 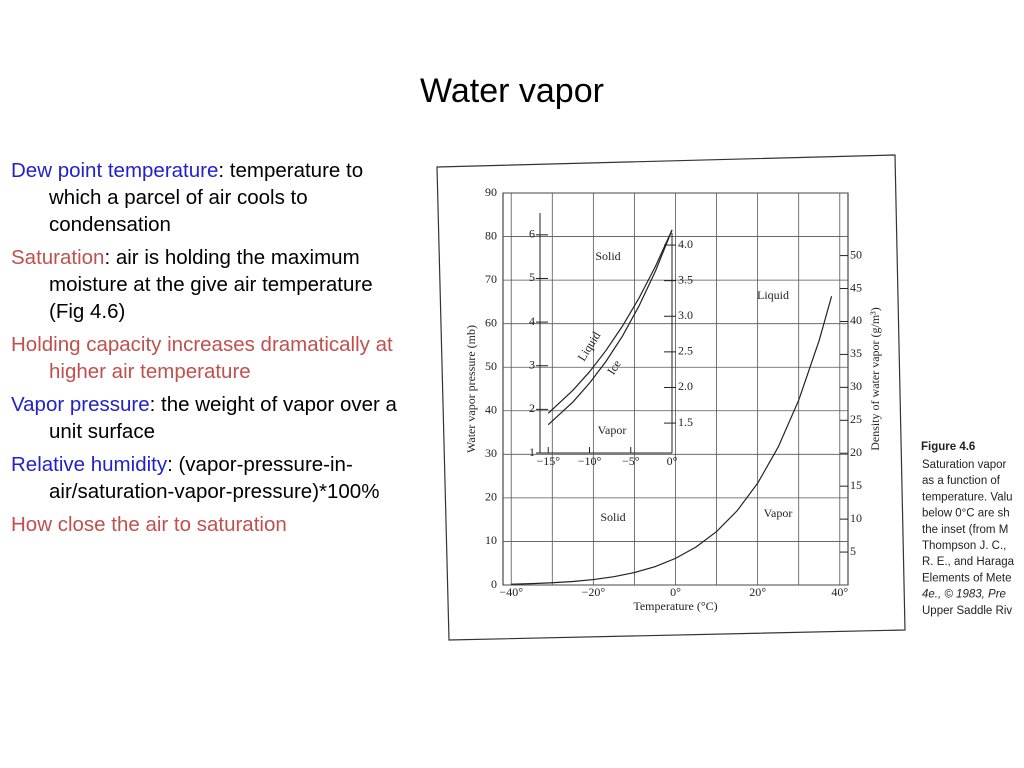 What do you see at coordinates (675, 606) in the screenshot?
I see `x-axis-label: Temperature (°C)` at bounding box center [675, 606].